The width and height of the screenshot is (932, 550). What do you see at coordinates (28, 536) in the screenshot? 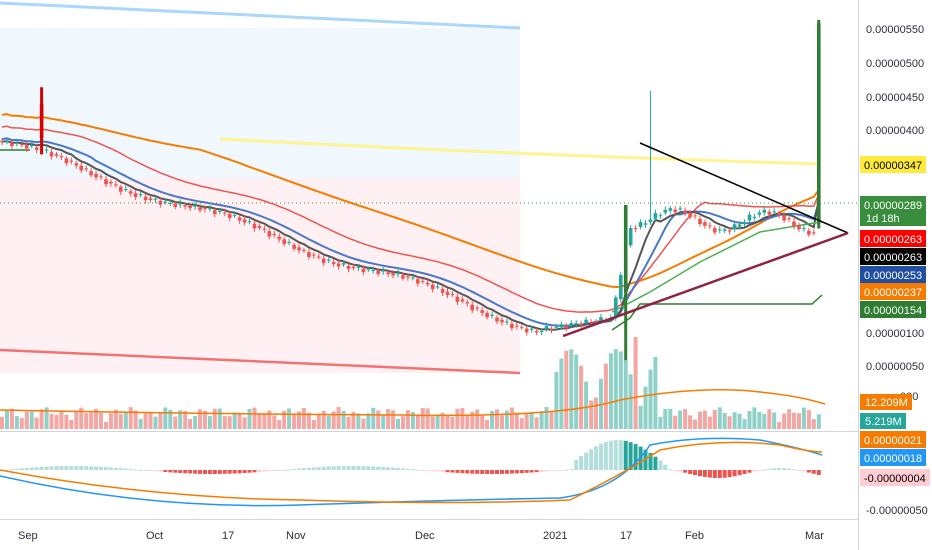
I see `time-tick: Sep` at bounding box center [28, 536].